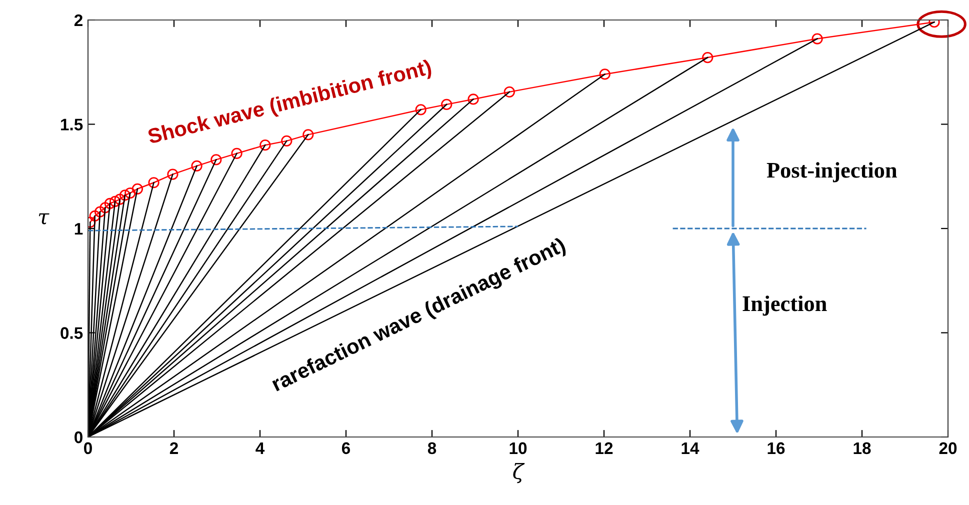  I want to click on y-tick-label: 1, so click(78, 229).